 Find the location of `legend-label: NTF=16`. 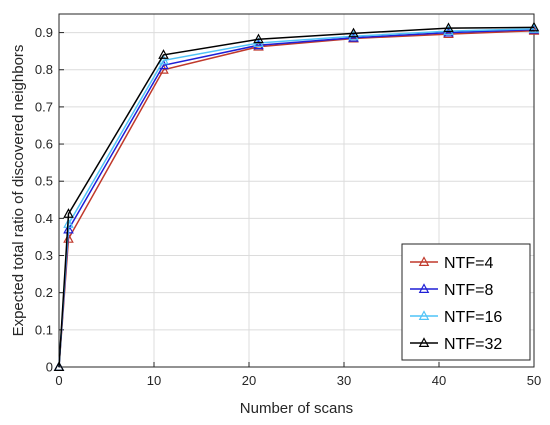

legend-label: NTF=16 is located at coordinates (473, 317).